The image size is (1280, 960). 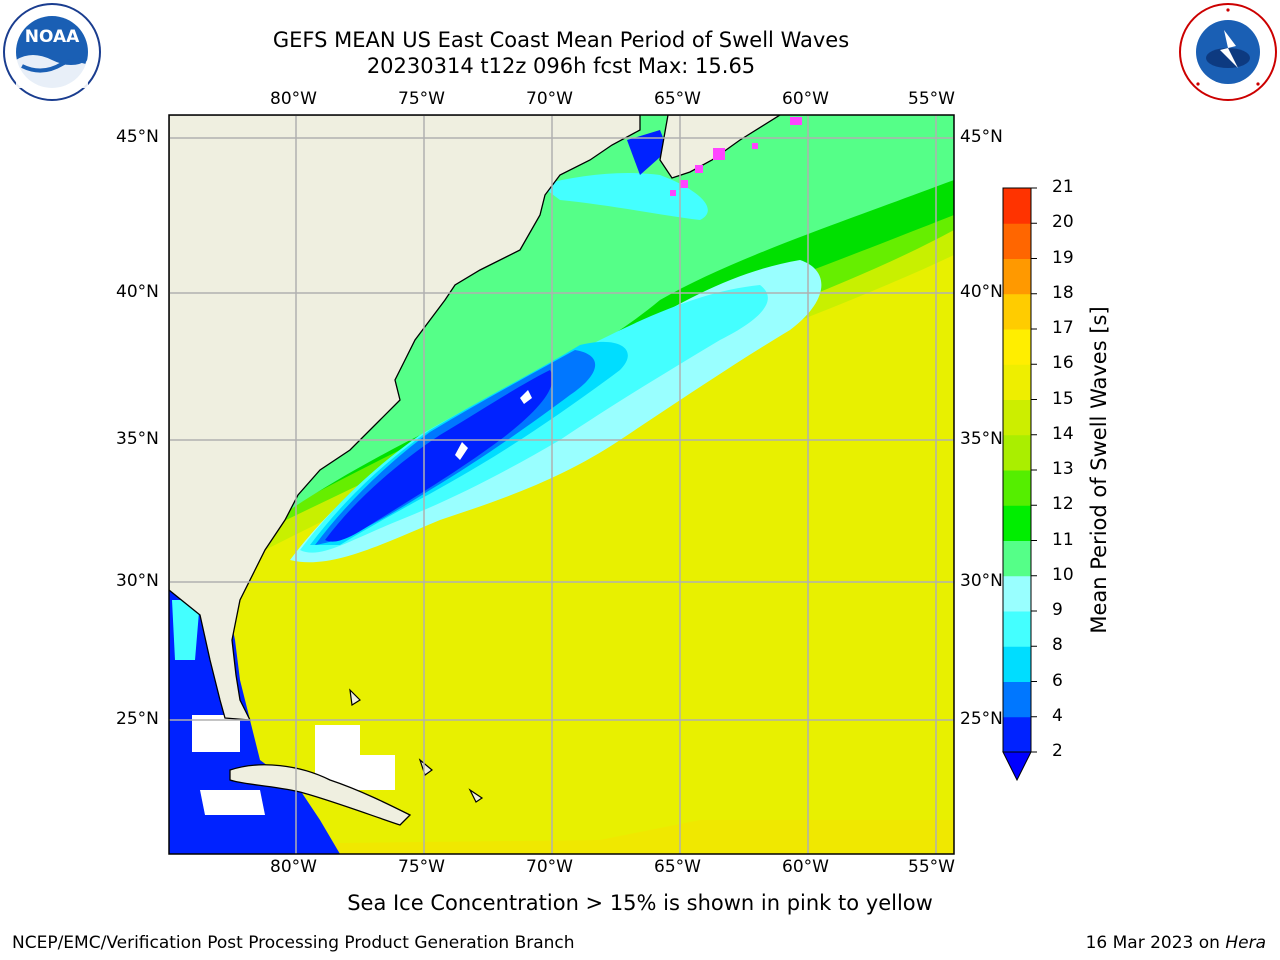 I want to click on lon-label-top-55: 55°W, so click(x=931, y=99).